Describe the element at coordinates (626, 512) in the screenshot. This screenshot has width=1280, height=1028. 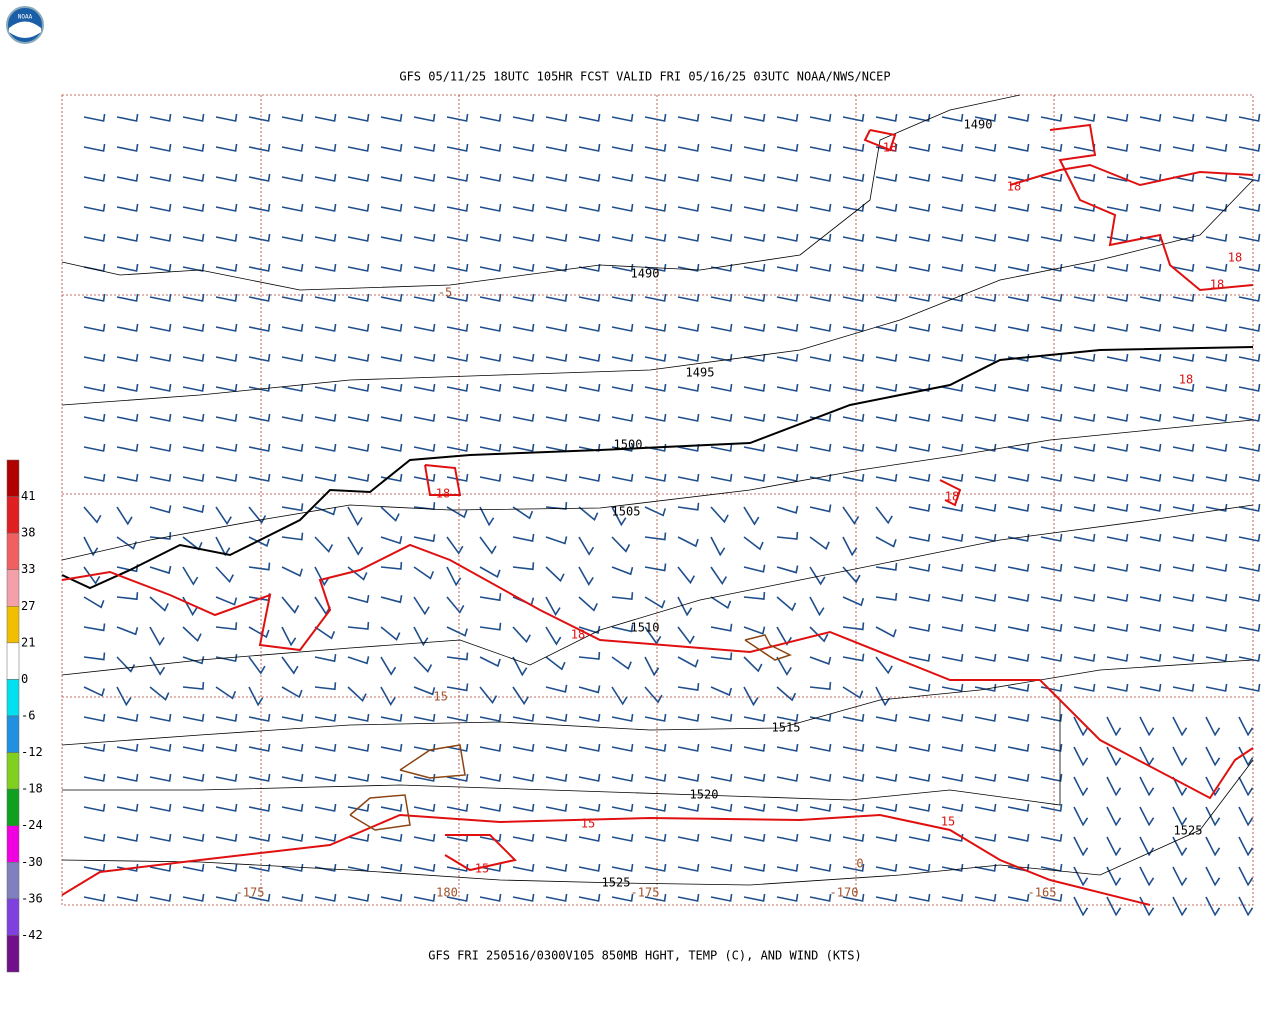
I see `height-label: 1505` at that location.